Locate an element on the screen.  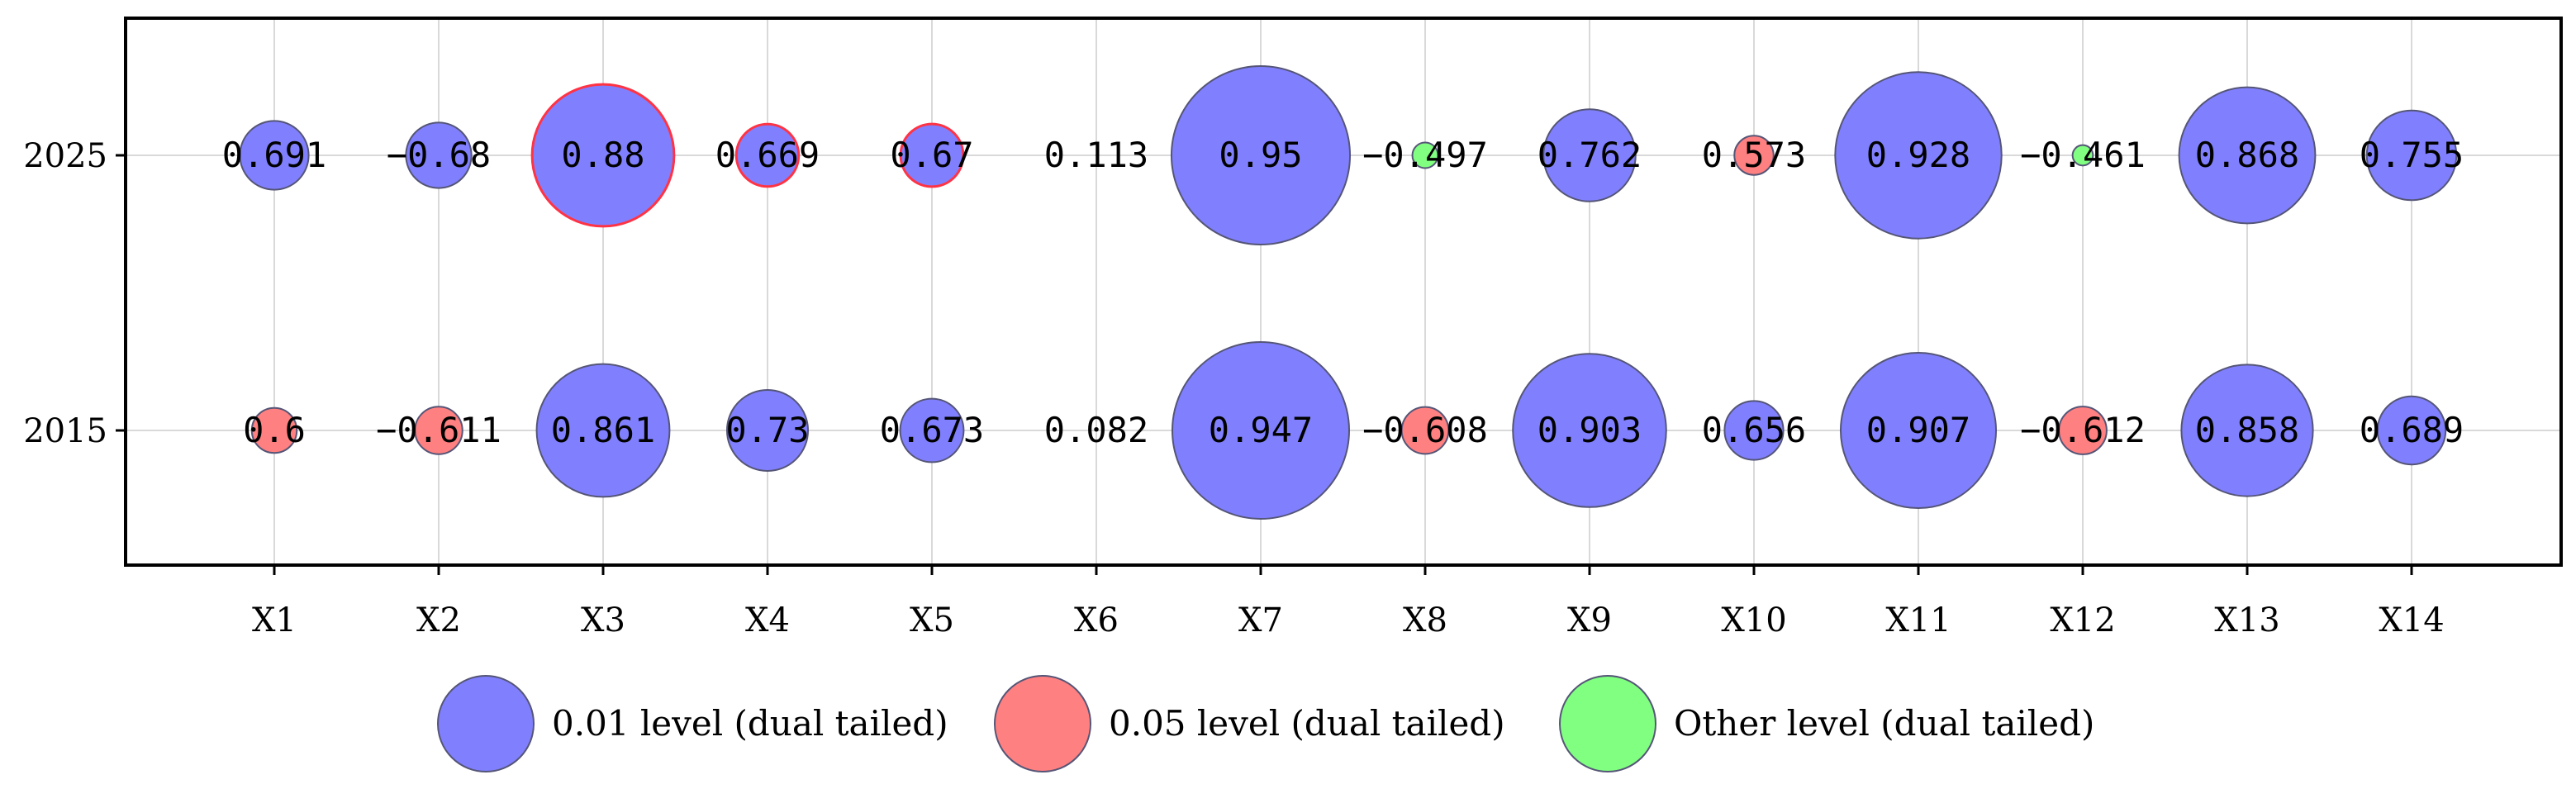
y-tick-label: 2015 is located at coordinates (65, 431).